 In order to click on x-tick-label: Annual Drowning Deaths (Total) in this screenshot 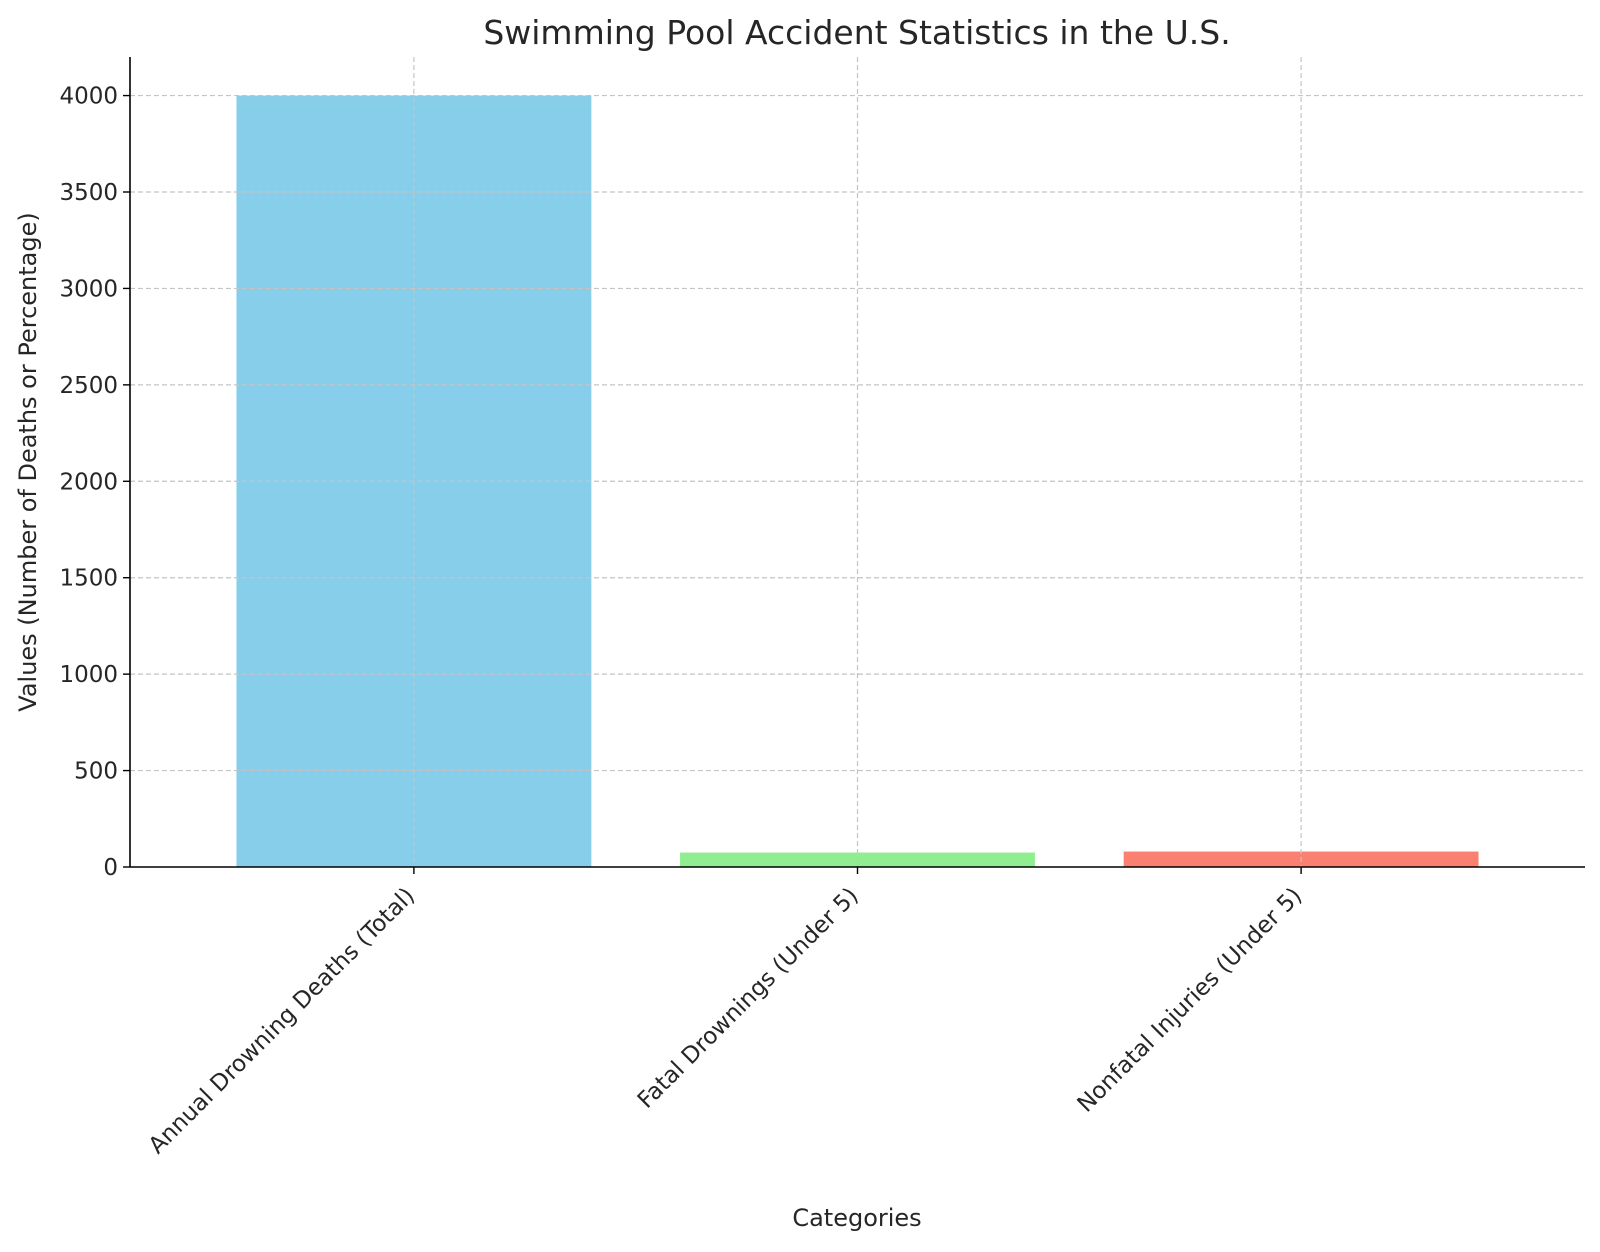, I will do `click(282, 1021)`.